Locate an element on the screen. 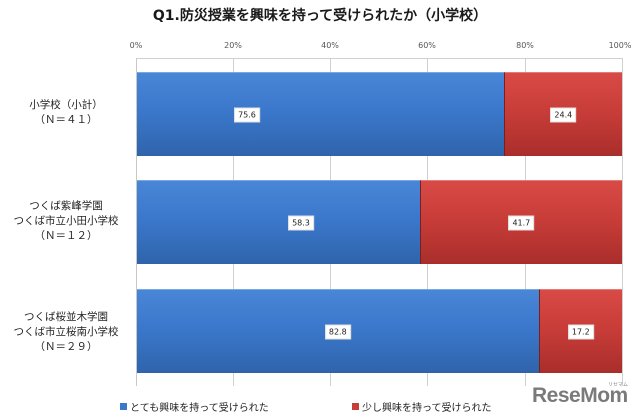  legend-item-very-interested: とても興味を持って受けられた is located at coordinates (194, 406).